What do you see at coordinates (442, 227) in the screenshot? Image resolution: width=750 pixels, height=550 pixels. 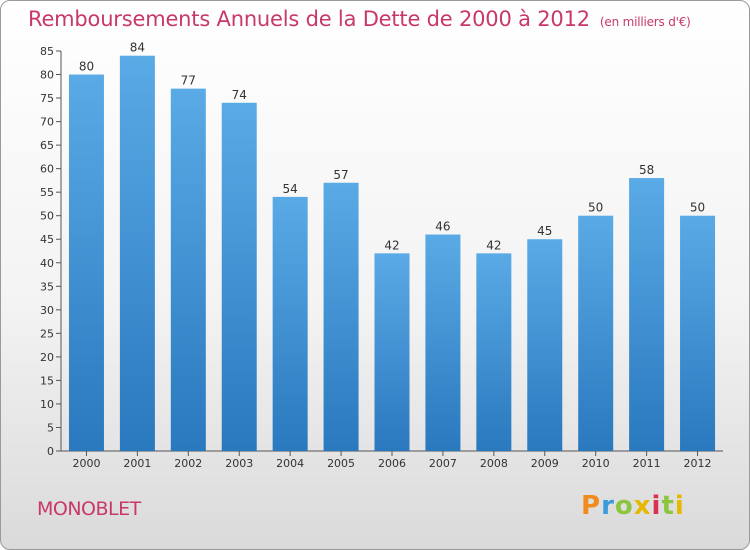 I see `data-label-2007: 46` at bounding box center [442, 227].